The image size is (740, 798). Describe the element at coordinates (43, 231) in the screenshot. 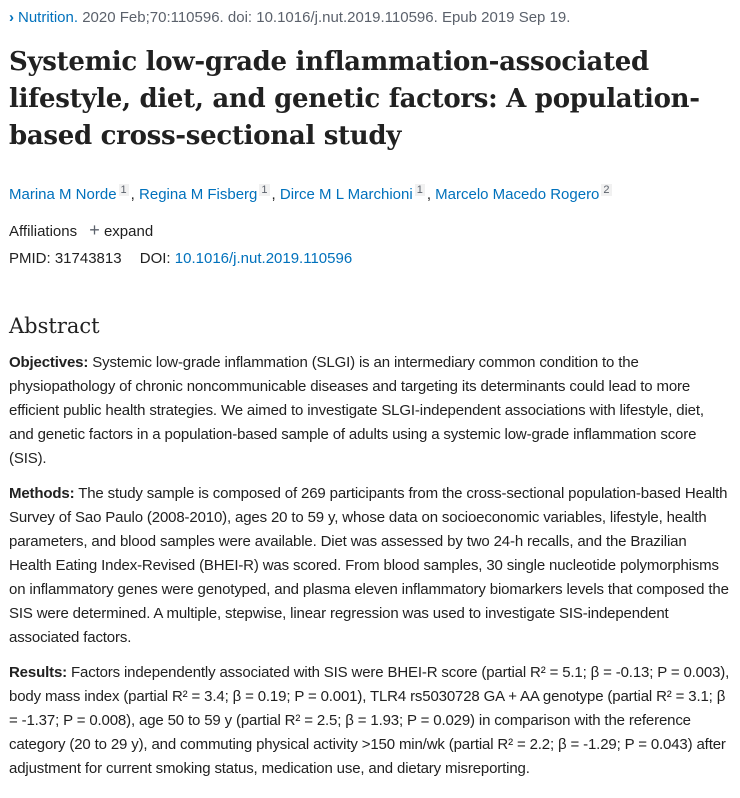

I see `affiliations-label: Affiliations` at that location.